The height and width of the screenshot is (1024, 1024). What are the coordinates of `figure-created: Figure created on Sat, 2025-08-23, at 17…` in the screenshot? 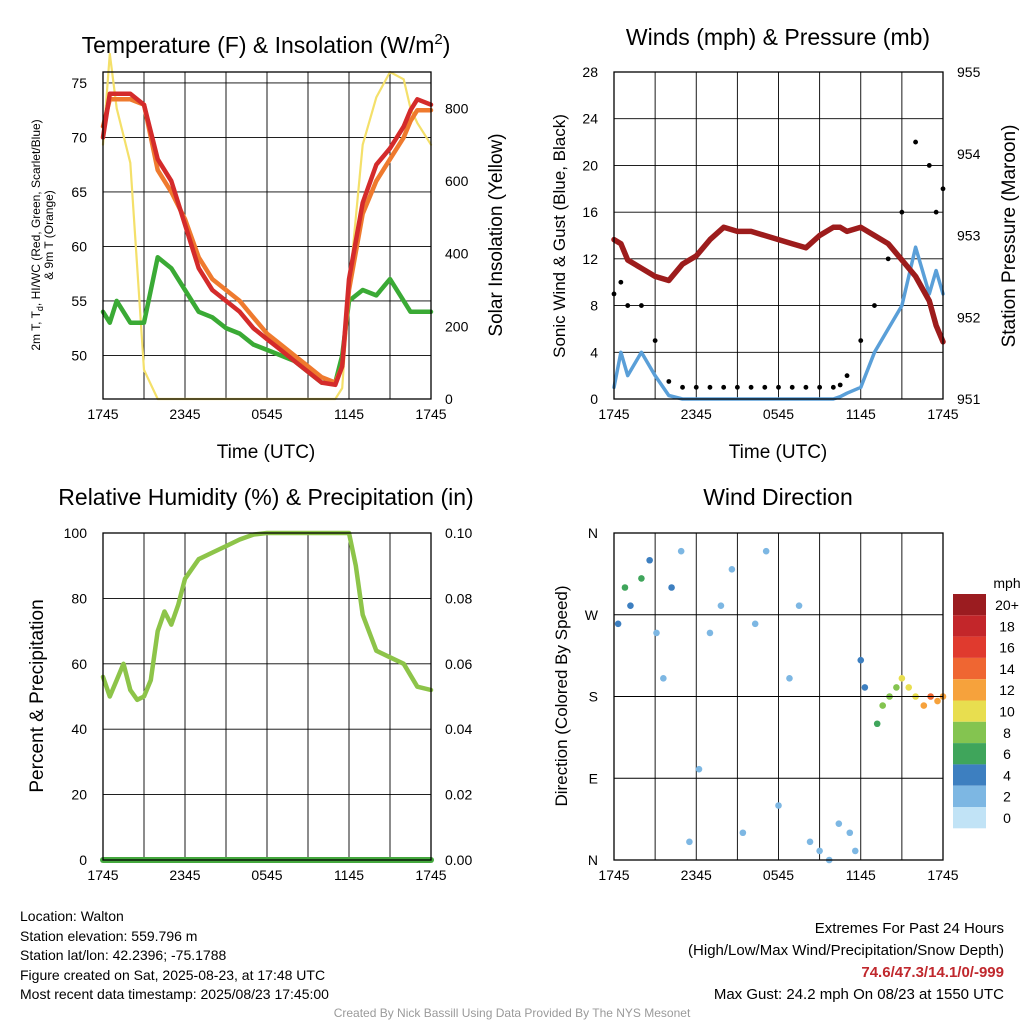 It's located at (173, 974).